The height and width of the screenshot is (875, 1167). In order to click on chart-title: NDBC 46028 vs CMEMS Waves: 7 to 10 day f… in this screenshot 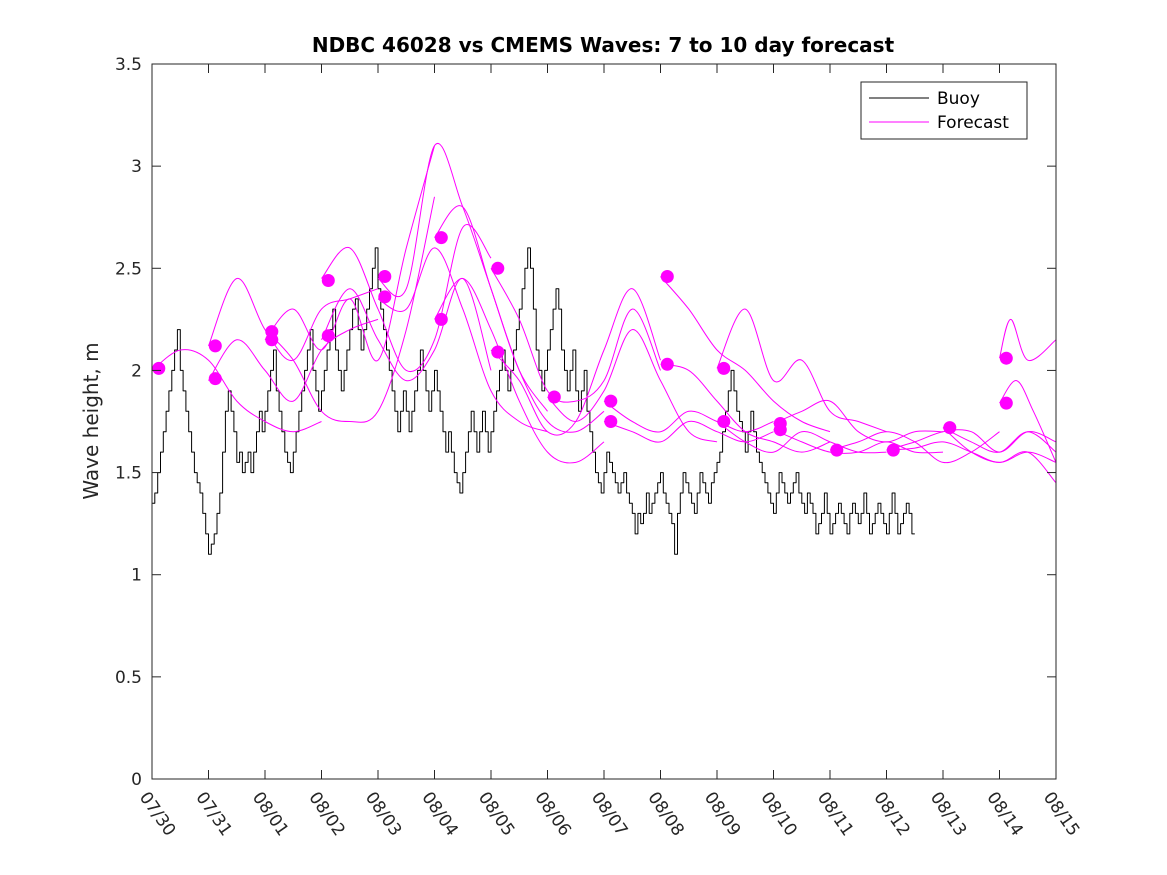, I will do `click(603, 45)`.